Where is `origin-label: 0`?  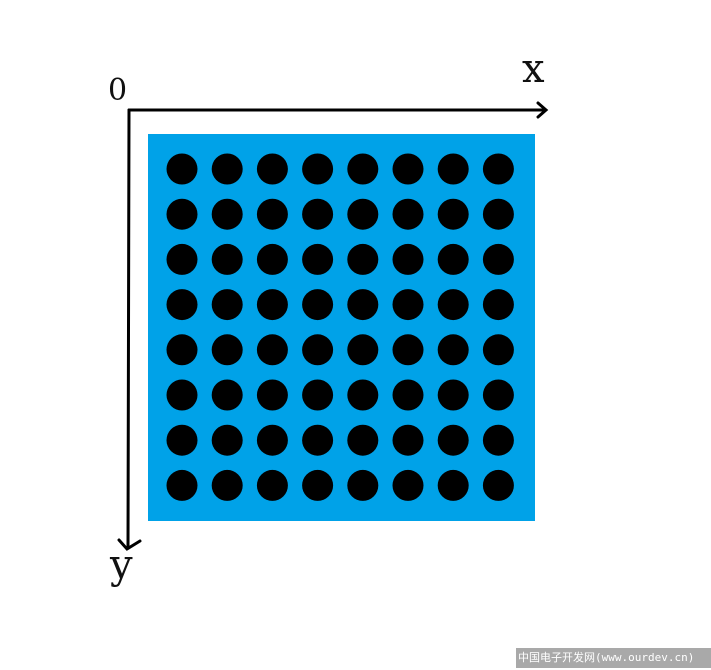
origin-label: 0 is located at coordinates (117, 90).